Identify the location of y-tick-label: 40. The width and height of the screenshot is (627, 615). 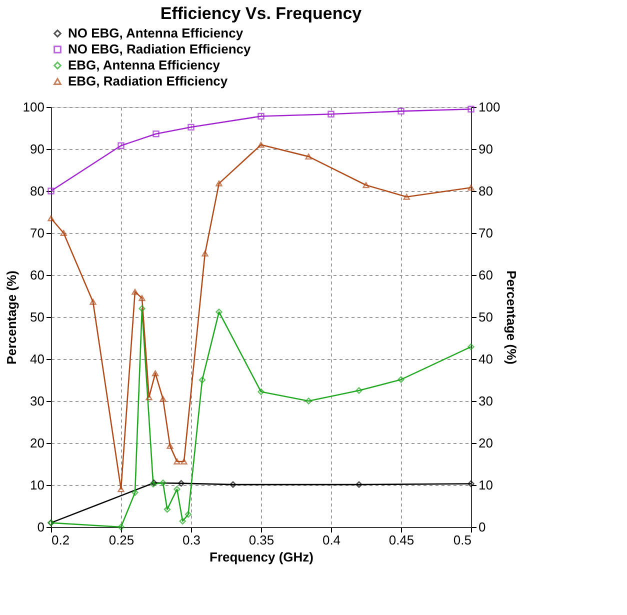
(37, 359).